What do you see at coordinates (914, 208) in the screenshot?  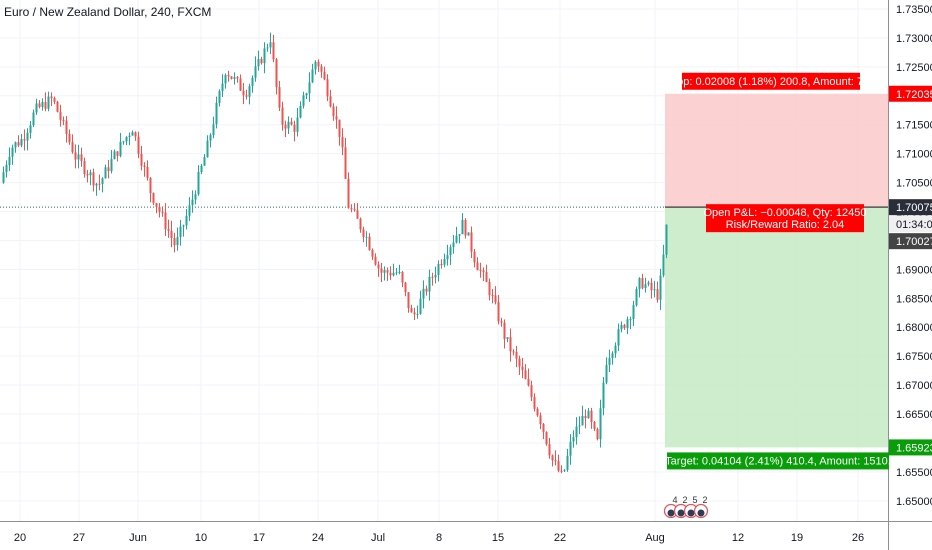 I see `entry-price-badge: 1.70075` at bounding box center [914, 208].